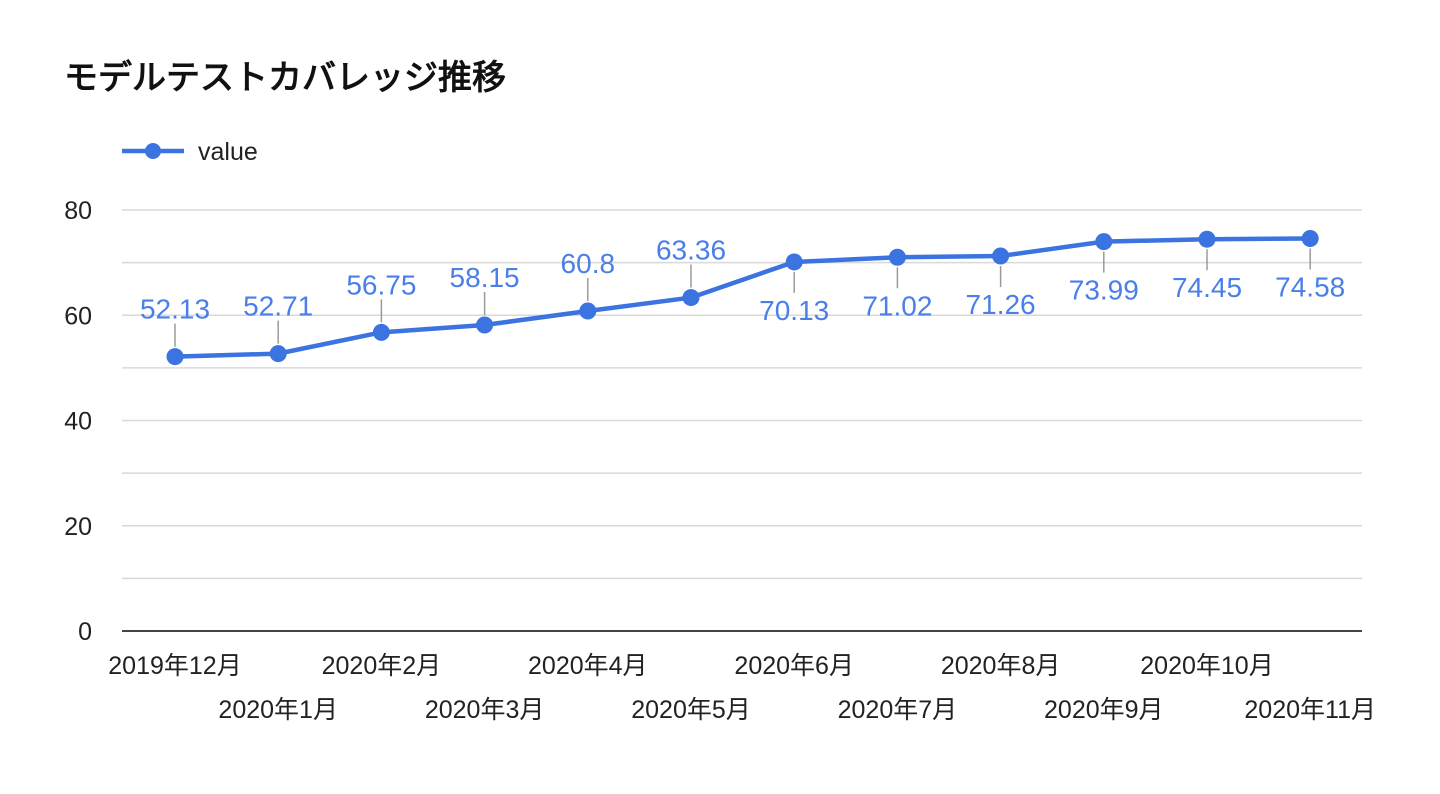 The image size is (1440, 794). Describe the element at coordinates (1207, 287) in the screenshot. I see `data-label: 74.45` at that location.